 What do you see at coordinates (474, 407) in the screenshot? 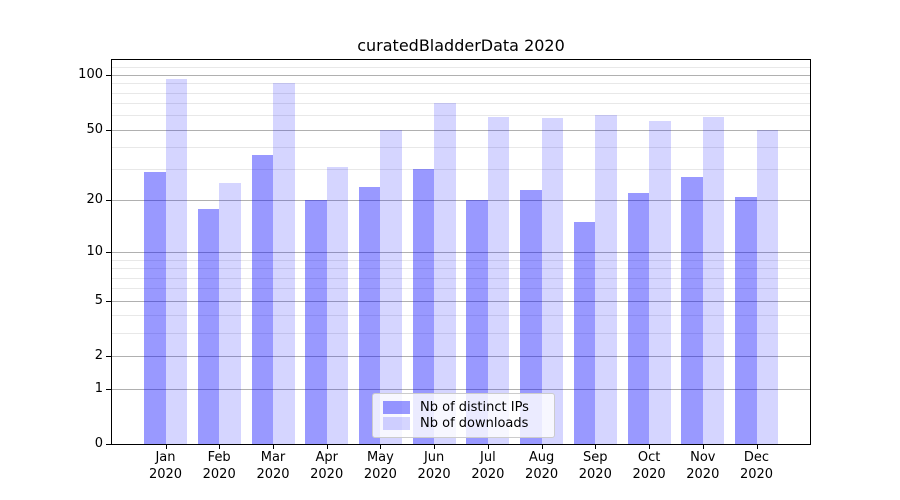
I see `legend-label-distinct-ips: Nb of distinct IPs` at bounding box center [474, 407].